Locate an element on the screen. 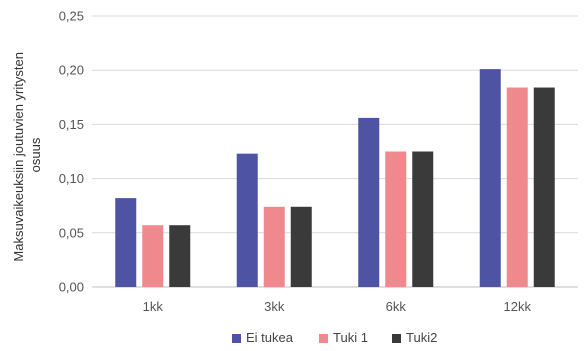 The height and width of the screenshot is (351, 584). x-tick-label: 1kk is located at coordinates (153, 306).